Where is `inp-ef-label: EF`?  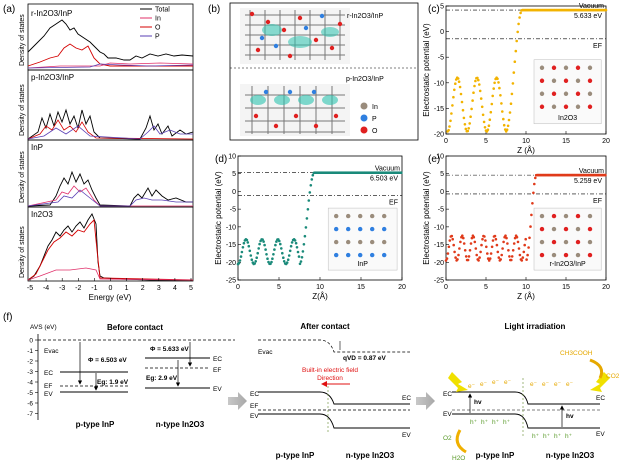 inp-ef-label: EF is located at coordinates (48, 386).